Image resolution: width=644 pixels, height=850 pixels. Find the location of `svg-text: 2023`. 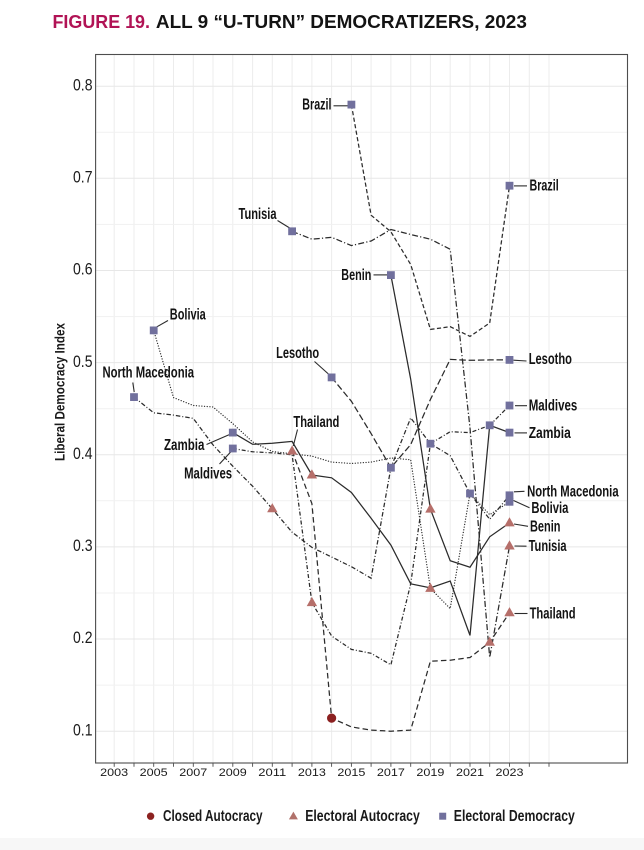

svg-text: 2023 is located at coordinates (510, 773).